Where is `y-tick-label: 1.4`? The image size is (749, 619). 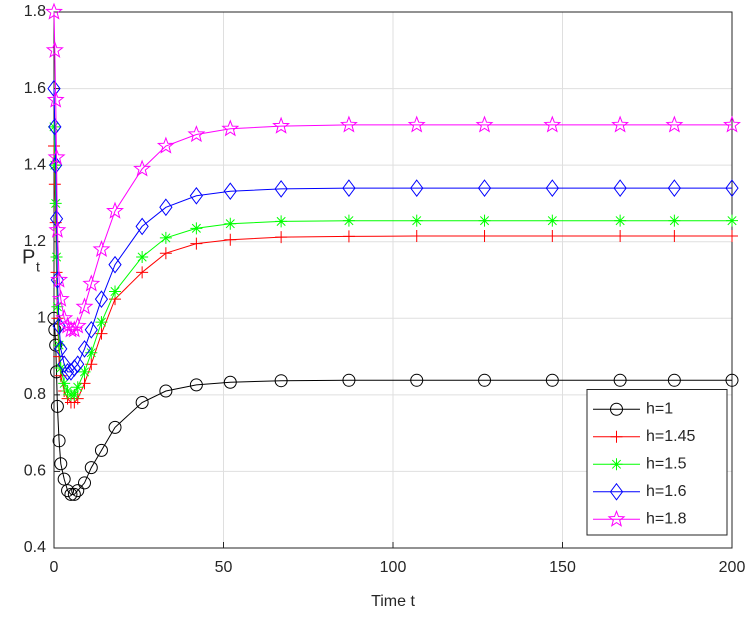 y-tick-label: 1.4 is located at coordinates (35, 164).